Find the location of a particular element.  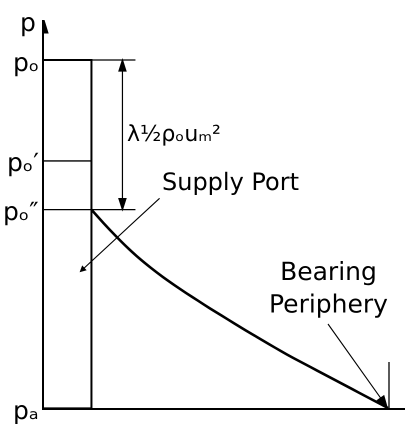

y-axis-title: p is located at coordinates (28, 22).